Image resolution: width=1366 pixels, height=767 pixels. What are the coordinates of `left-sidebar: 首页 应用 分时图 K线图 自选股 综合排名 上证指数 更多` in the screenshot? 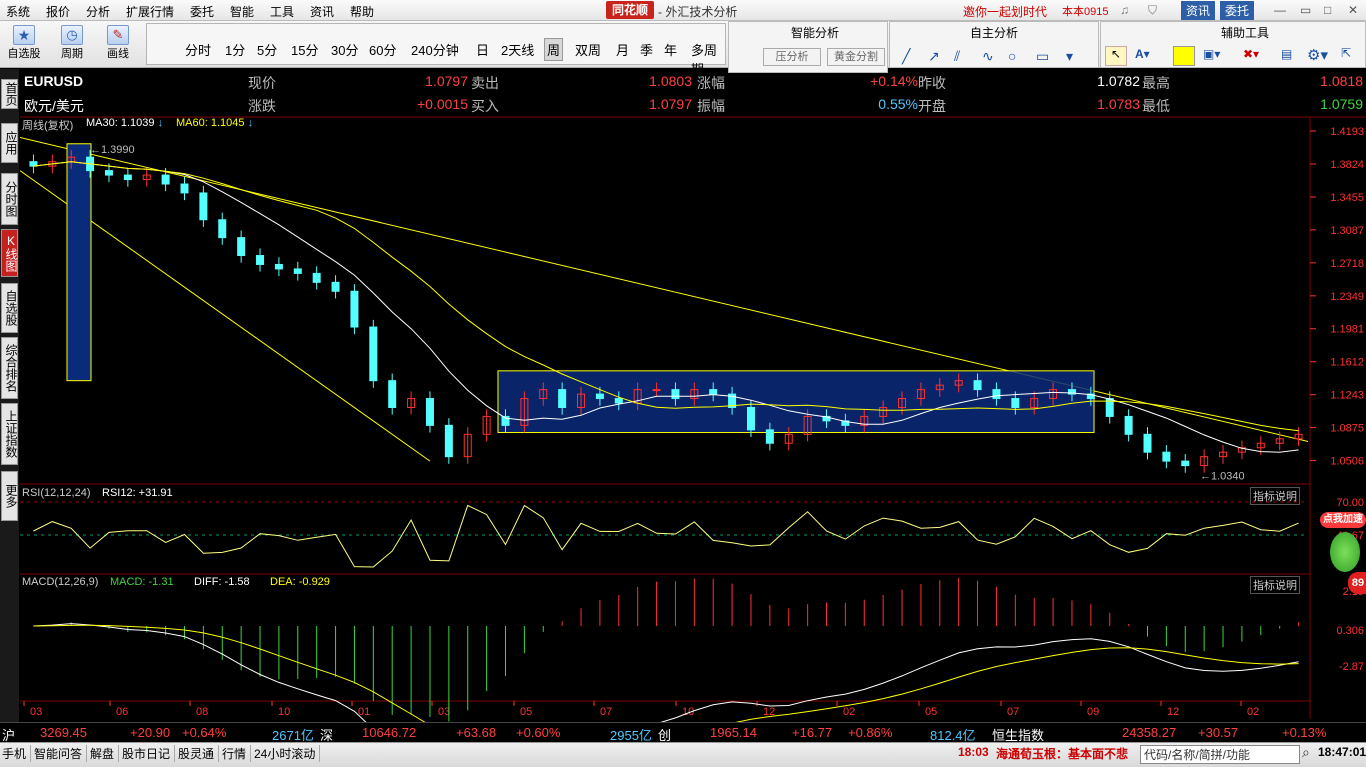 It's located at (9, 406).